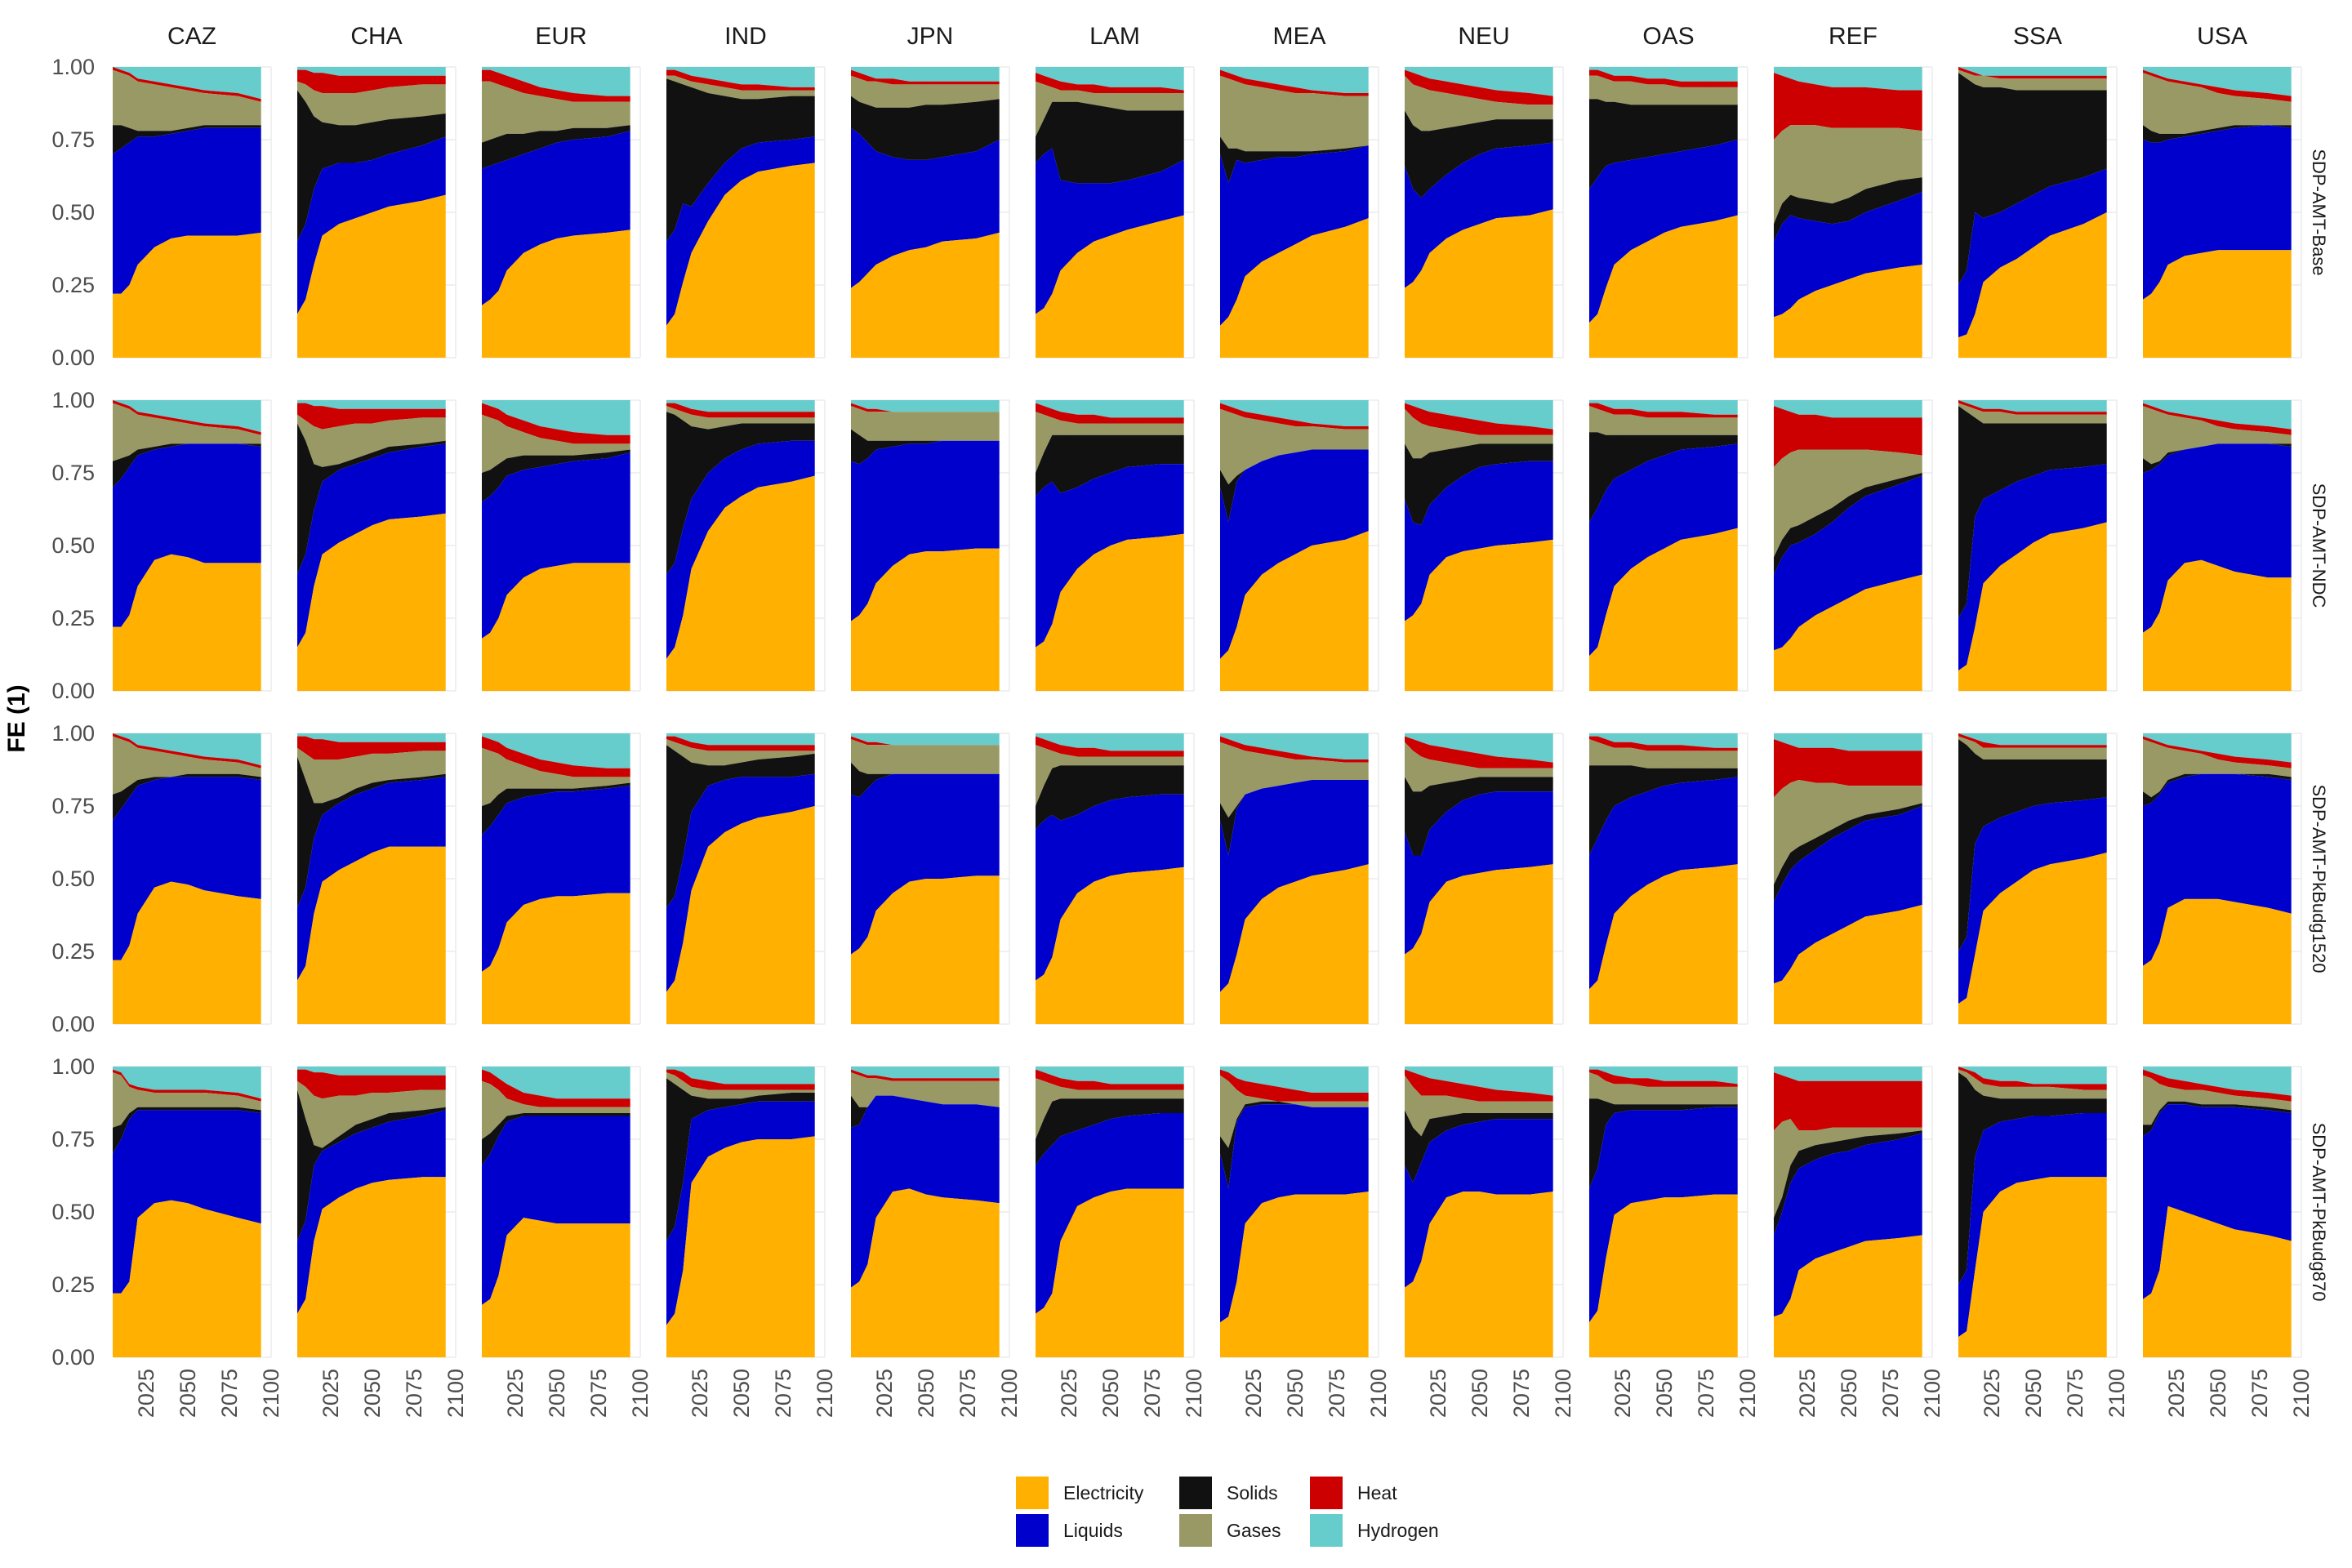  Describe the element at coordinates (930, 1212) in the screenshot. I see `panel-jpn-sdp-amt-pkbudg870` at that location.